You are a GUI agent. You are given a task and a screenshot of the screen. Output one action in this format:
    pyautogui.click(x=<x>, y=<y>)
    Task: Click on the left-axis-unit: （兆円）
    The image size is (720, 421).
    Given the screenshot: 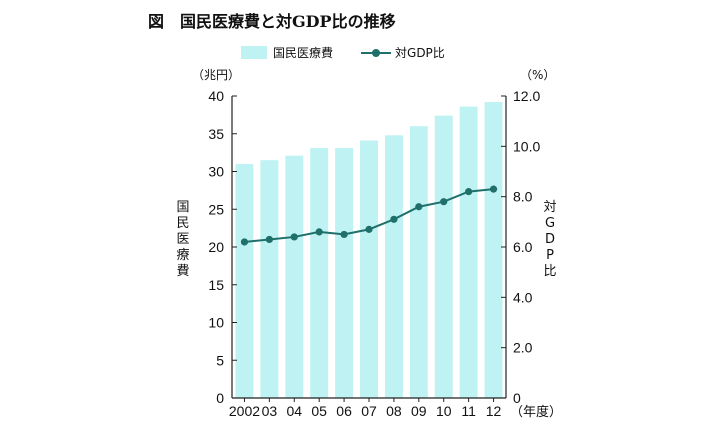 What is the action you would take?
    pyautogui.click(x=216, y=75)
    